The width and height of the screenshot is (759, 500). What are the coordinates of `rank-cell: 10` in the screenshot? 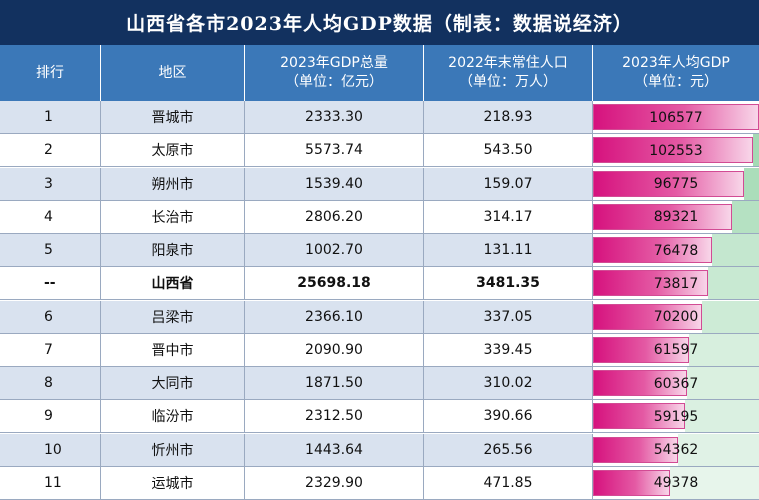 It's located at (50, 450).